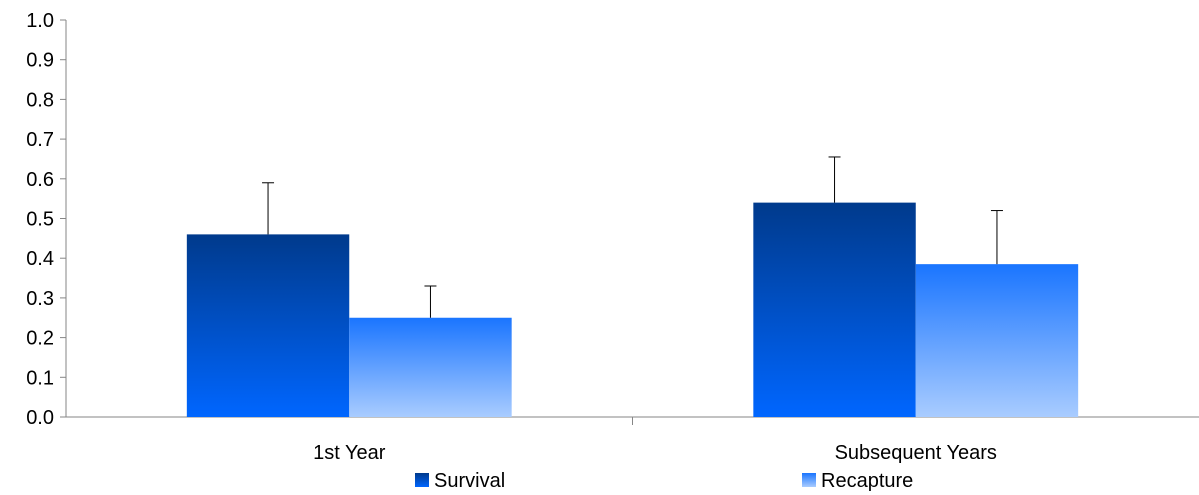 The image size is (1199, 495). Describe the element at coordinates (40, 339) in the screenshot. I see `y-tick-label: 0.2` at that location.